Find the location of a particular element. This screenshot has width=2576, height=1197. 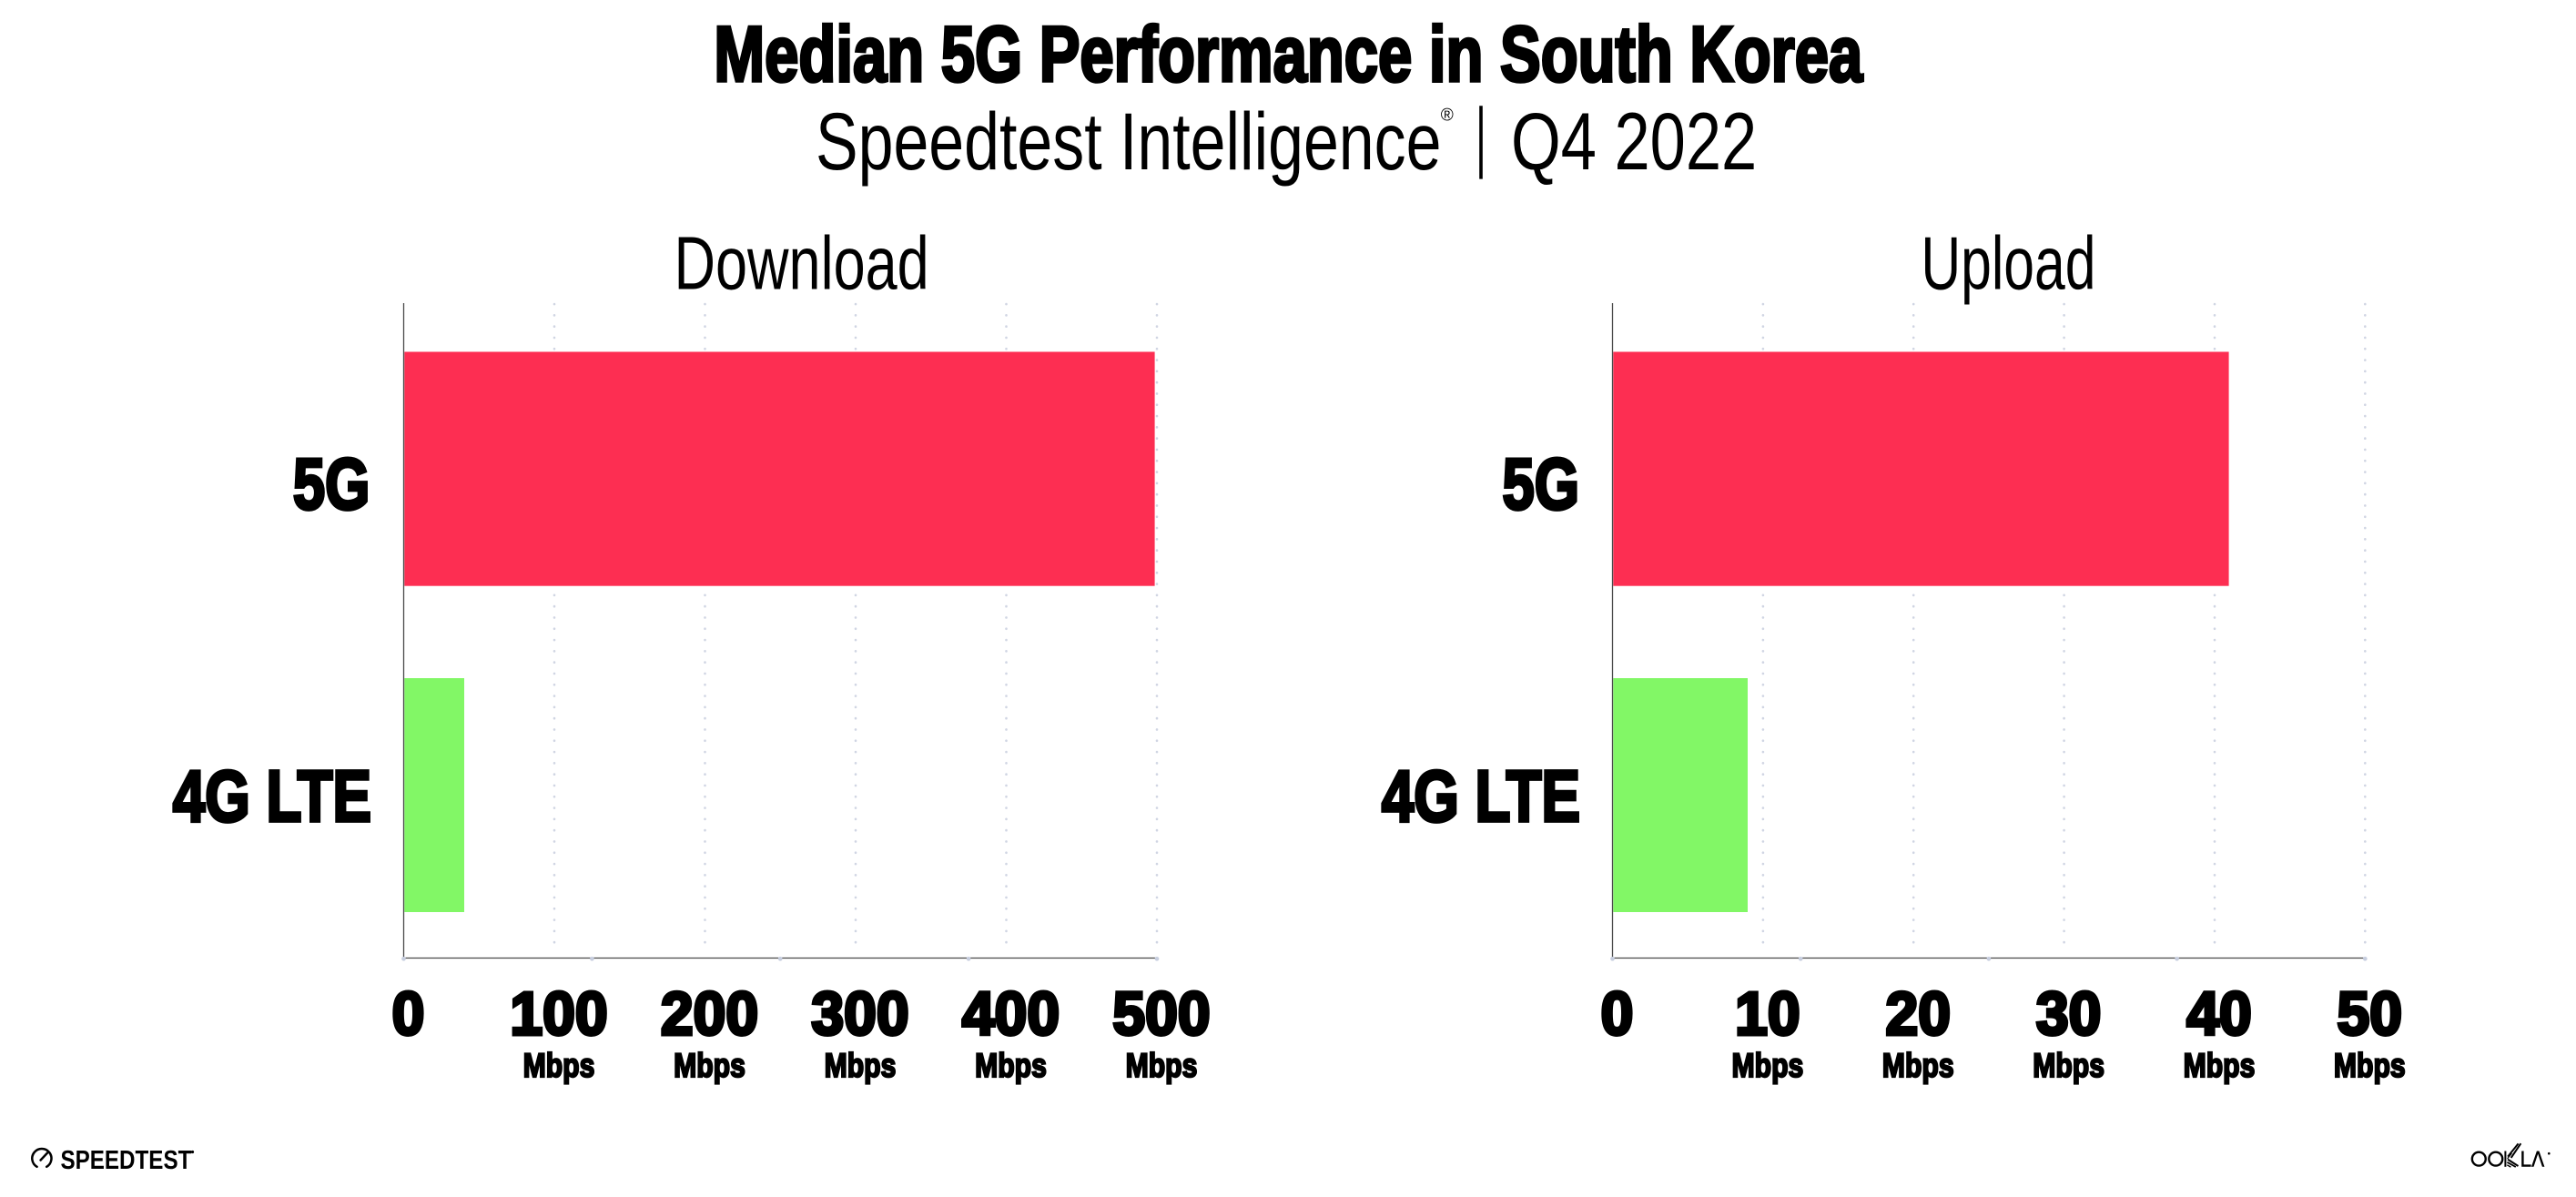

svg-text: 300 is located at coordinates (859, 1014).